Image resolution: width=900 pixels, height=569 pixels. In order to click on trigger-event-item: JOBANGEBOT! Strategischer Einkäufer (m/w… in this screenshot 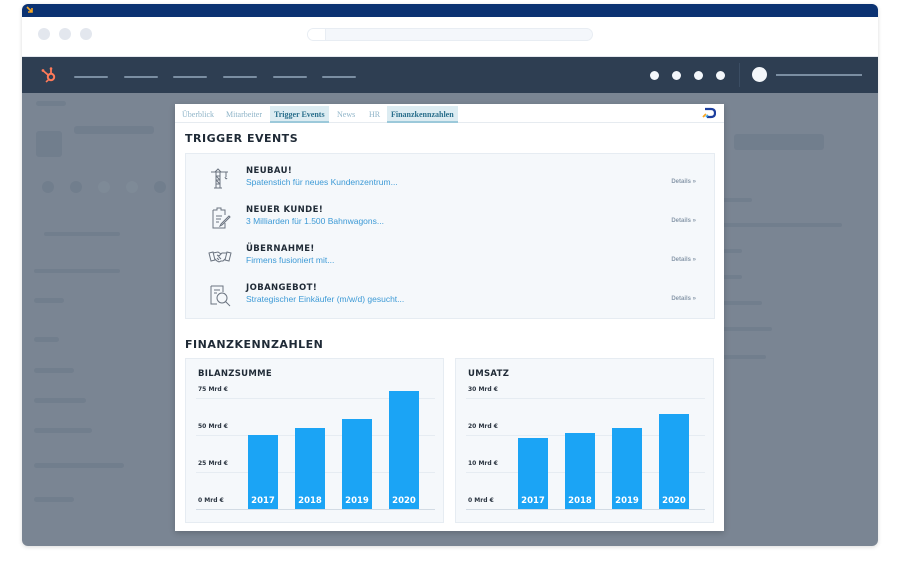, I will do `click(450, 296)`.